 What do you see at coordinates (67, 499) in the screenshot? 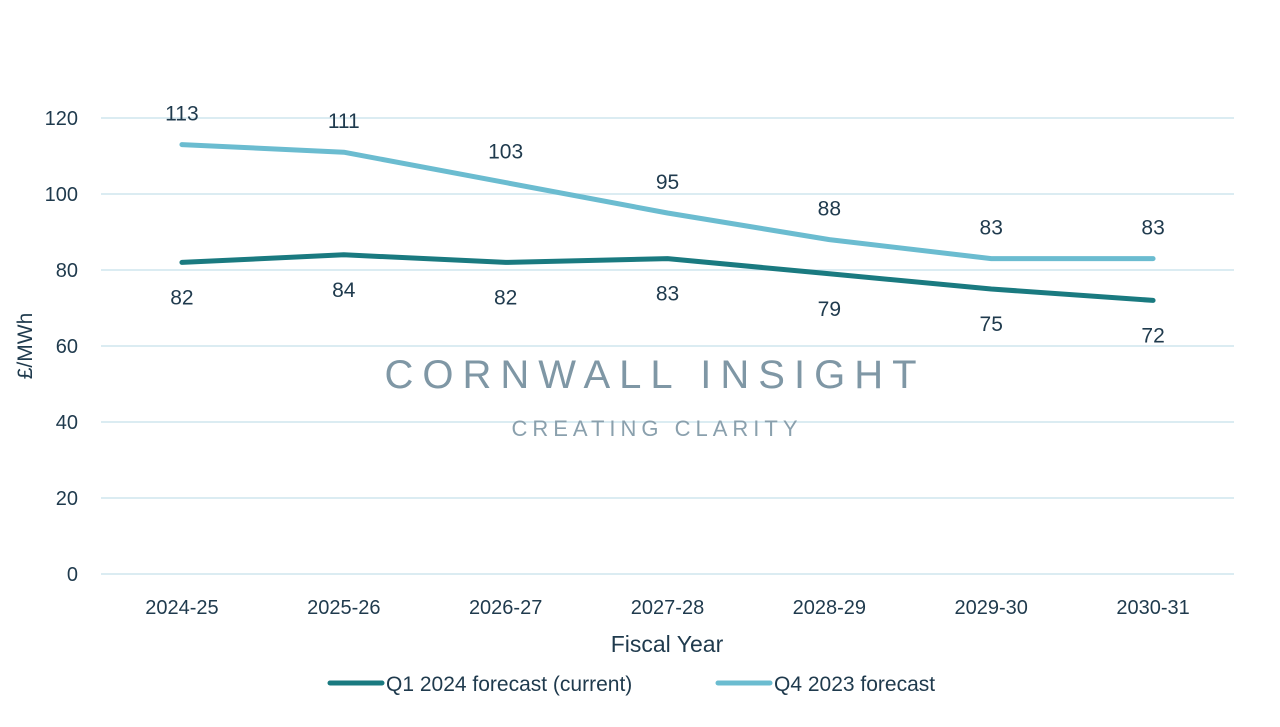
I see `y-tick-label: 20` at bounding box center [67, 499].